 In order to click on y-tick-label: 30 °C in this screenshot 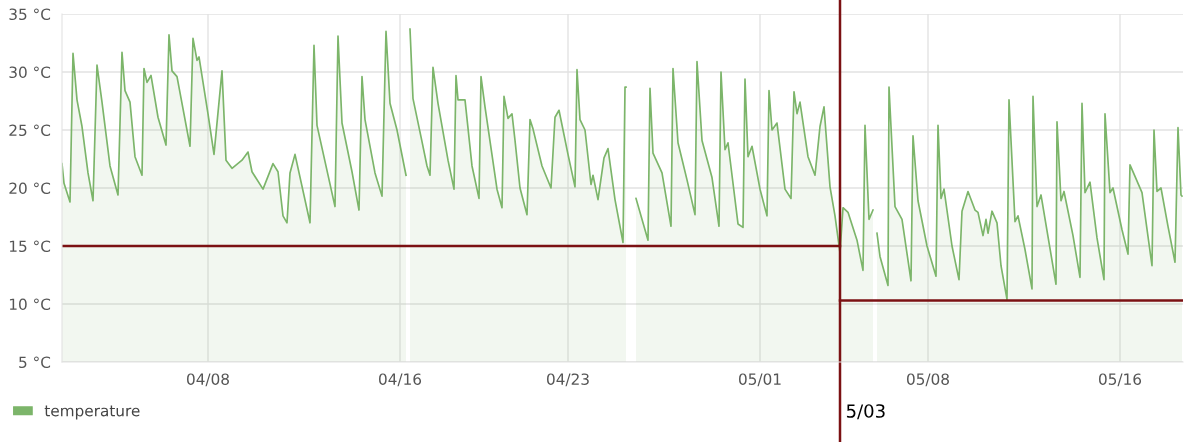, I will do `click(30, 72)`.